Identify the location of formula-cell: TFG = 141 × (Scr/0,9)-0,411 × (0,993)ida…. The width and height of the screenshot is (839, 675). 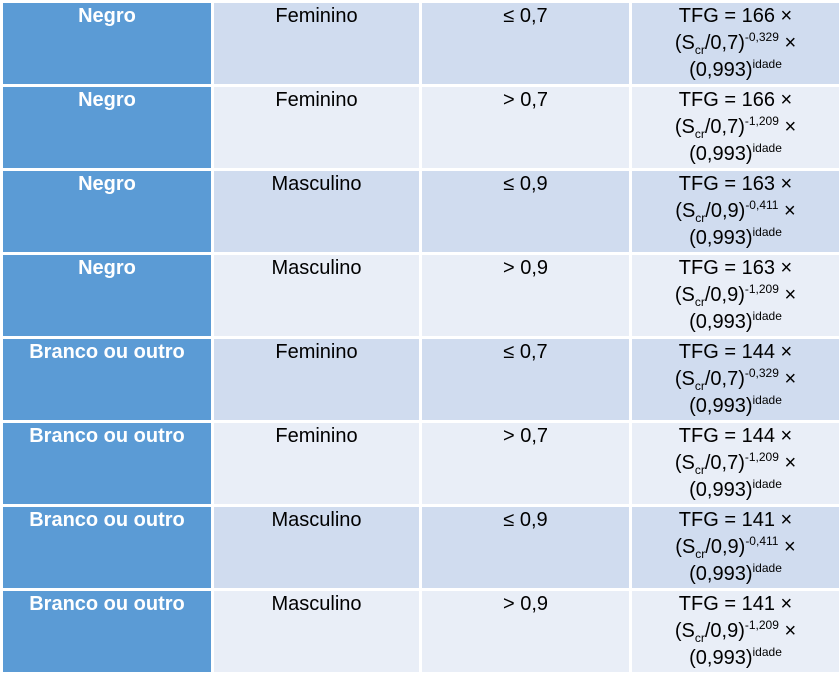
(735, 548).